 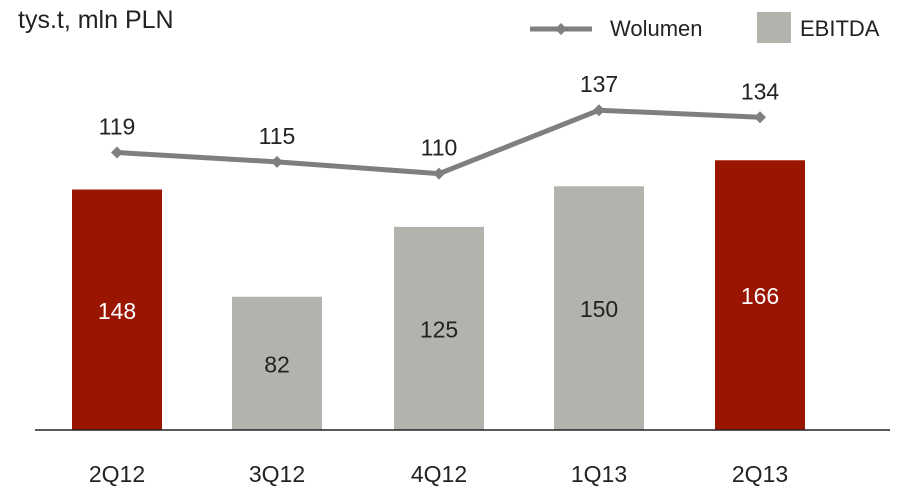 I want to click on bar-2Q12, so click(x=117, y=309).